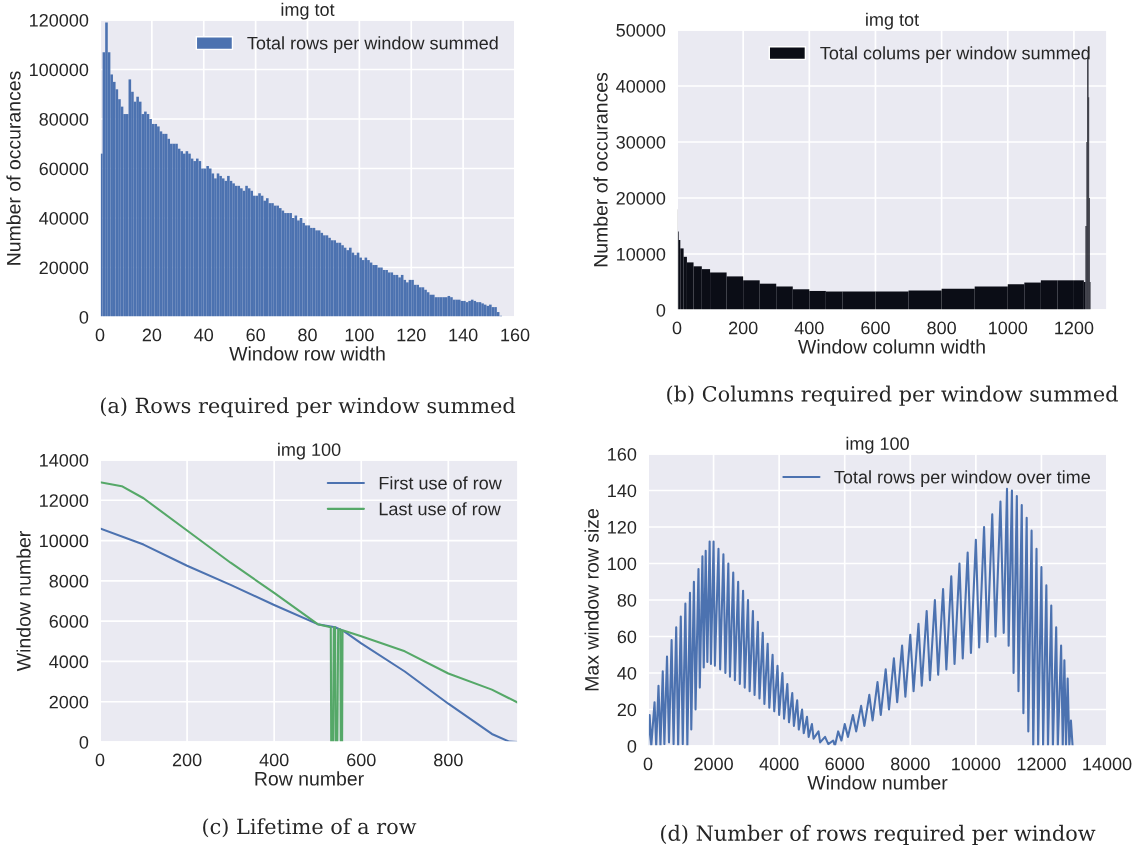  What do you see at coordinates (69, 621) in the screenshot?
I see `y-tick-label: 6000` at bounding box center [69, 621].